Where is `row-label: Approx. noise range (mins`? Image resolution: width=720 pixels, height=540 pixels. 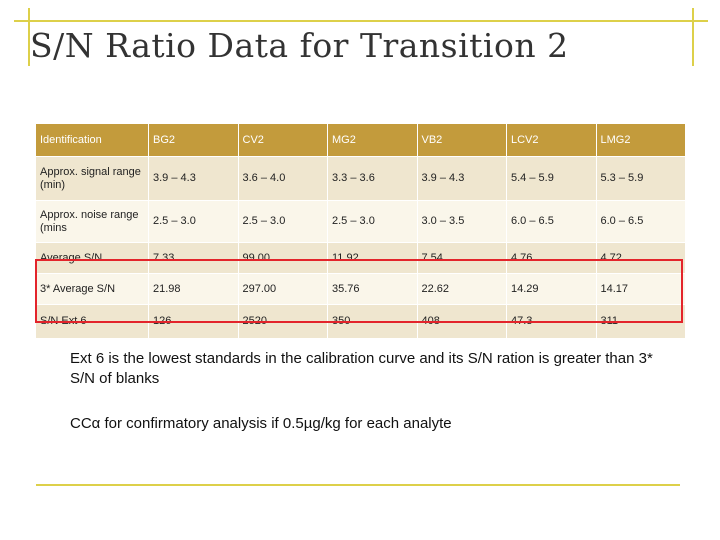 row-label: Approx. noise range (mins is located at coordinates (92, 221).